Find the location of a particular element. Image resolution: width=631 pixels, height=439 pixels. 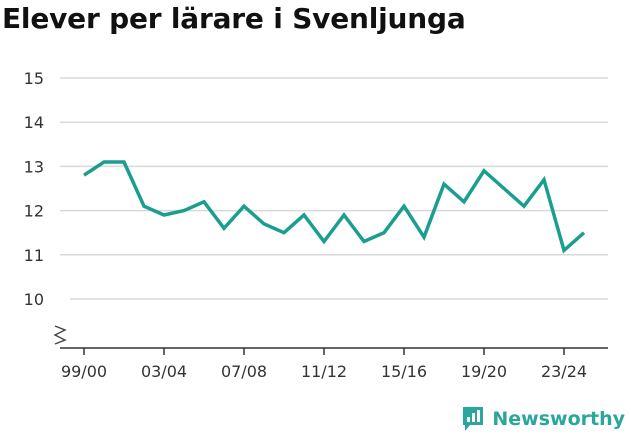

data-point-19/20 is located at coordinates (484, 170).